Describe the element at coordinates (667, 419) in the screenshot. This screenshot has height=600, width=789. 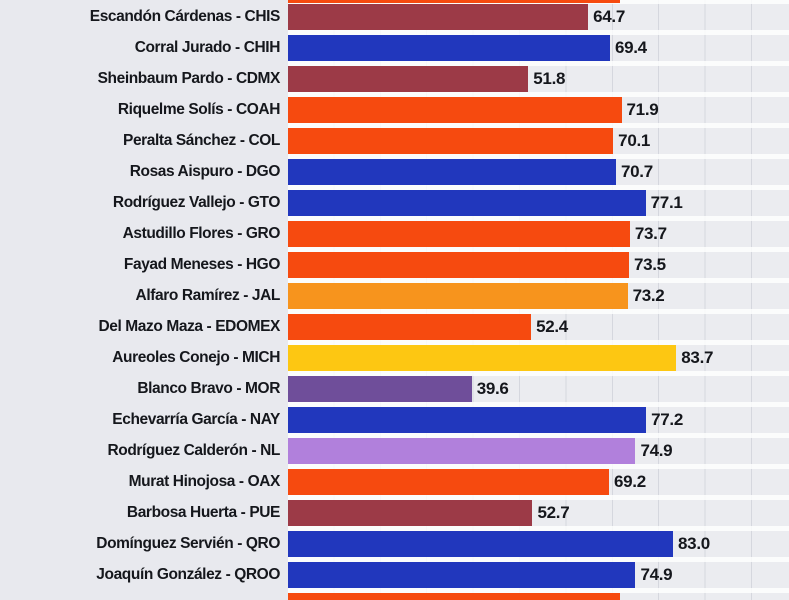
I see `bar-value-label: 77.2` at that location.